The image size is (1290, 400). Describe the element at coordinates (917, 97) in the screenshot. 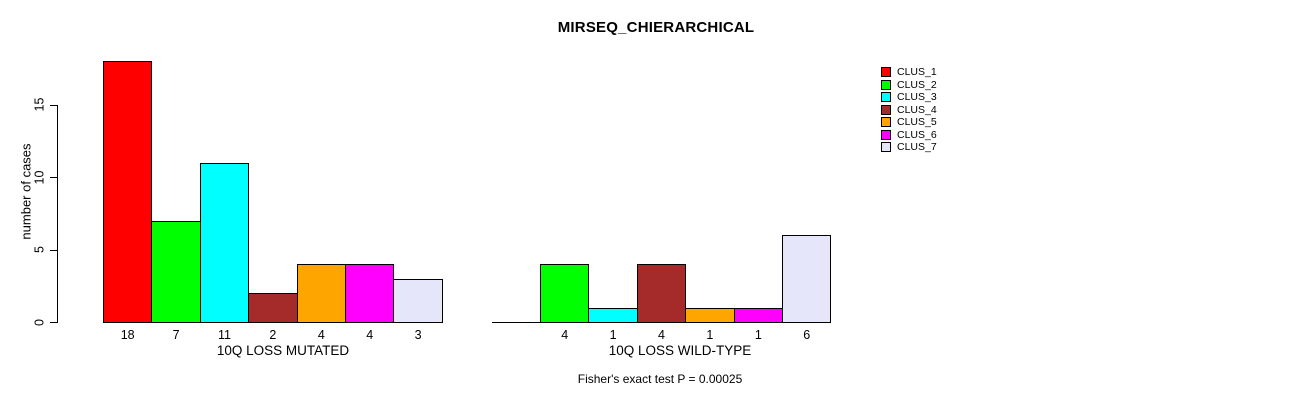

I see `legend-item-label: CLUS_3` at that location.